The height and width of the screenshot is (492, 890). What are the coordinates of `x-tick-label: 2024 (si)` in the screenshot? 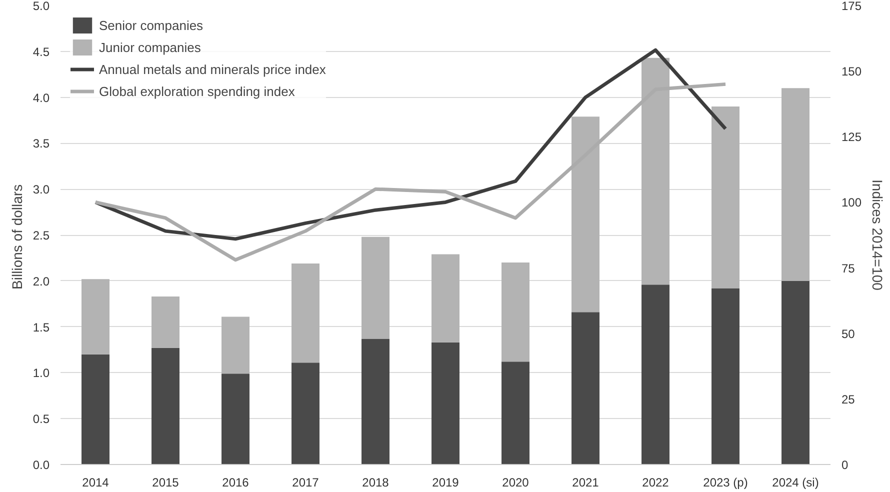 It's located at (795, 483).